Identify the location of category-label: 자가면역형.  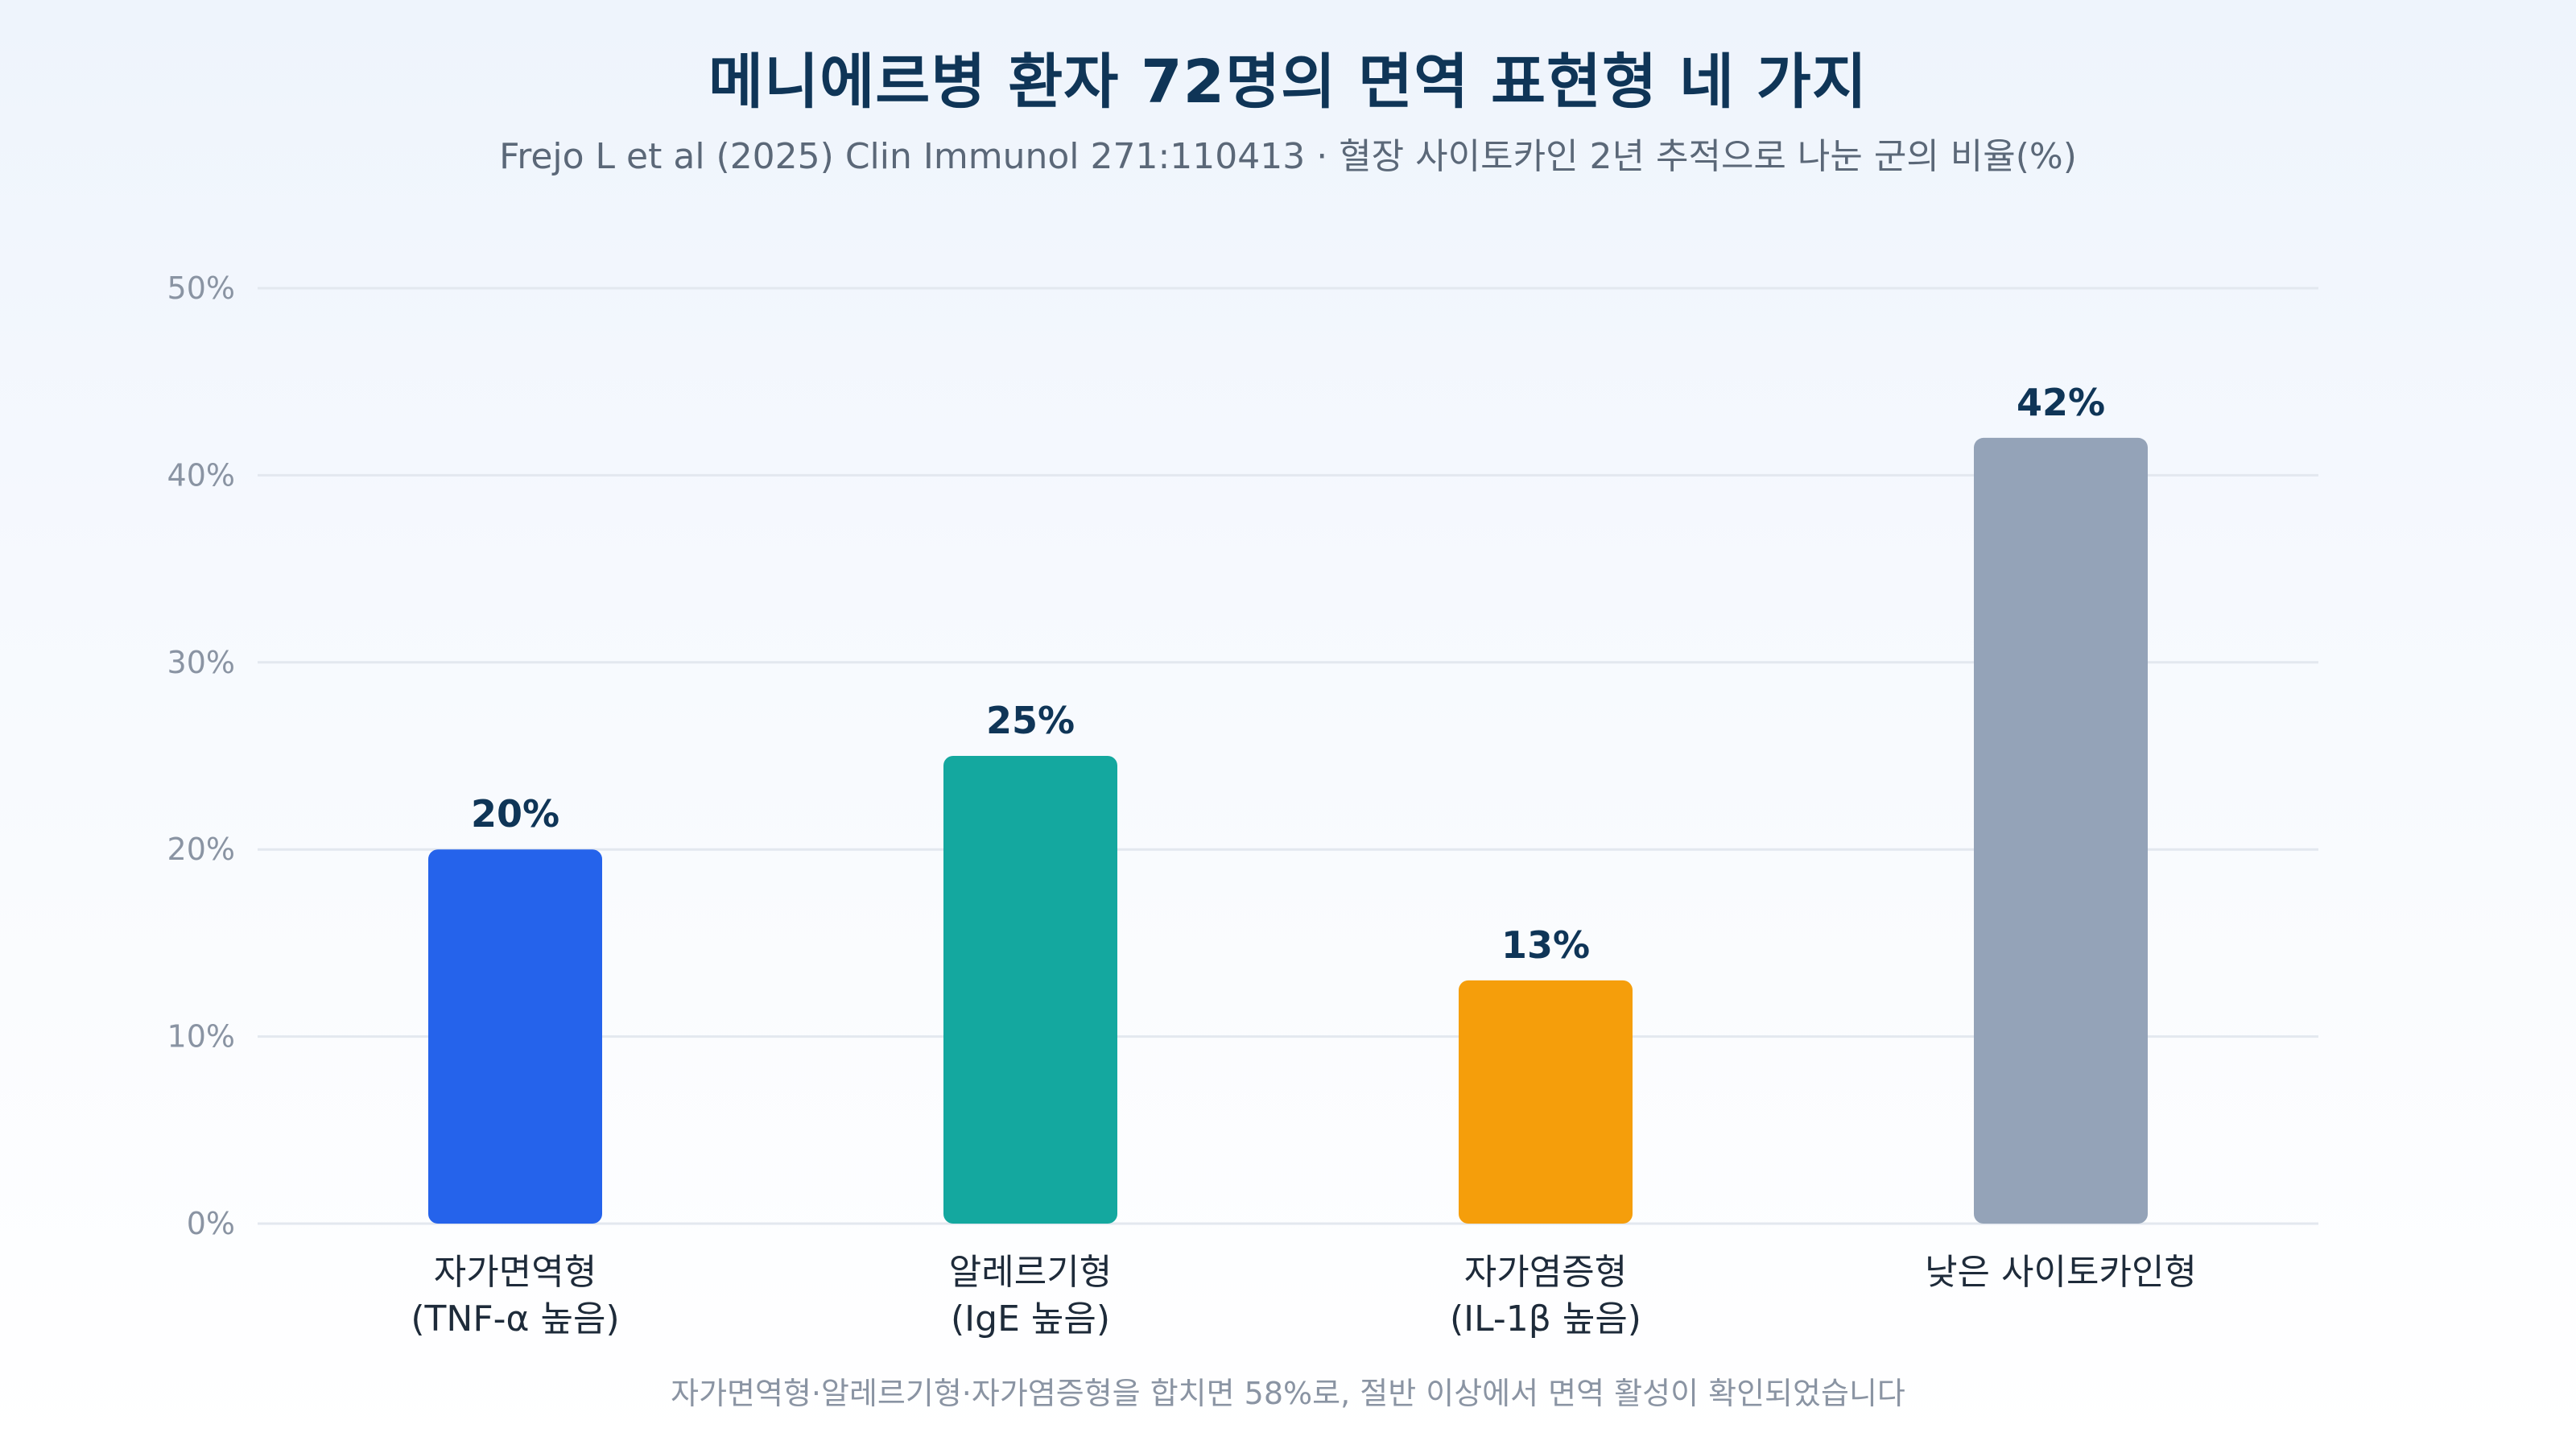
(515, 1272).